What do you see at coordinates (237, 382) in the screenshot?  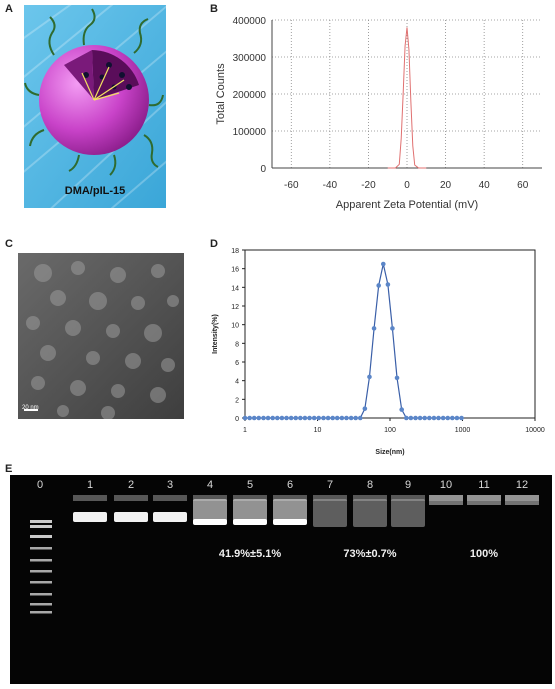 I see `y-tick-label: 4` at bounding box center [237, 382].